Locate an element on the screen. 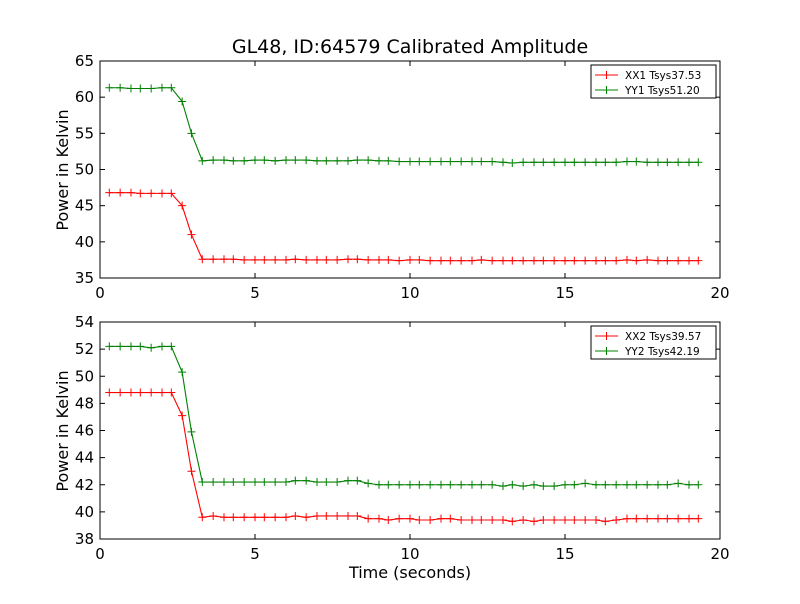  x-tick-label-top: 0 is located at coordinates (100, 293).